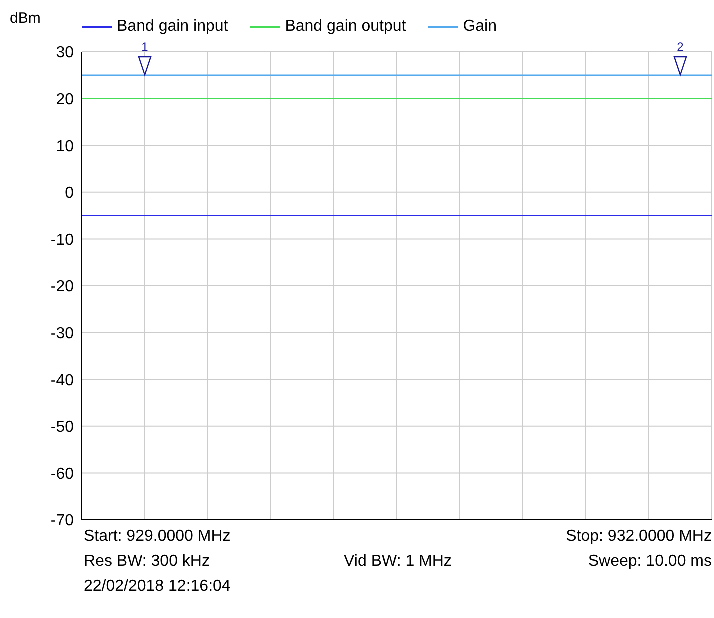 This screenshot has width=714, height=618. I want to click on legend-label: Band gain input, so click(172, 27).